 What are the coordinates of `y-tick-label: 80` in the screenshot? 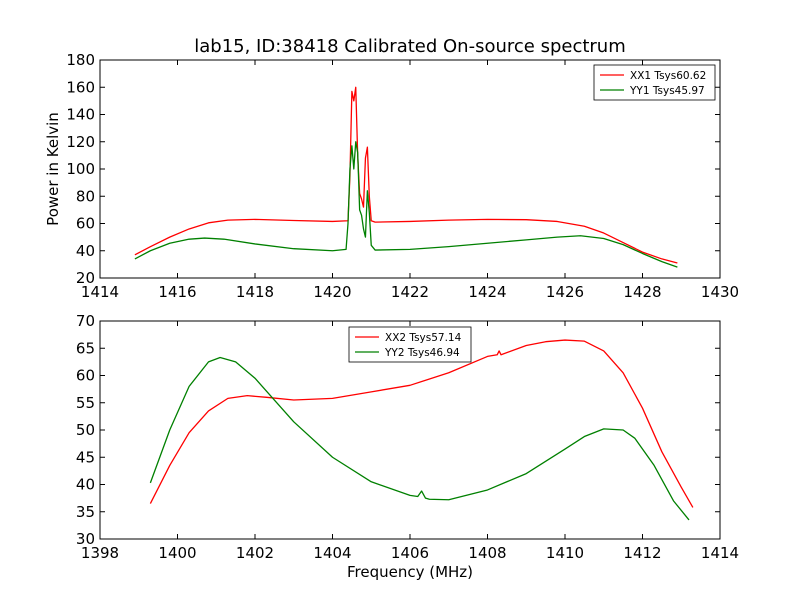 It's located at (85, 196).